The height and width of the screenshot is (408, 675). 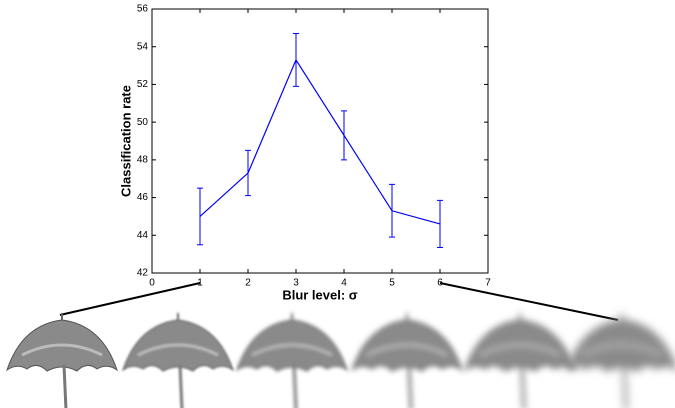 What do you see at coordinates (125, 141) in the screenshot?
I see `y-axis-label: Classification rate` at bounding box center [125, 141].